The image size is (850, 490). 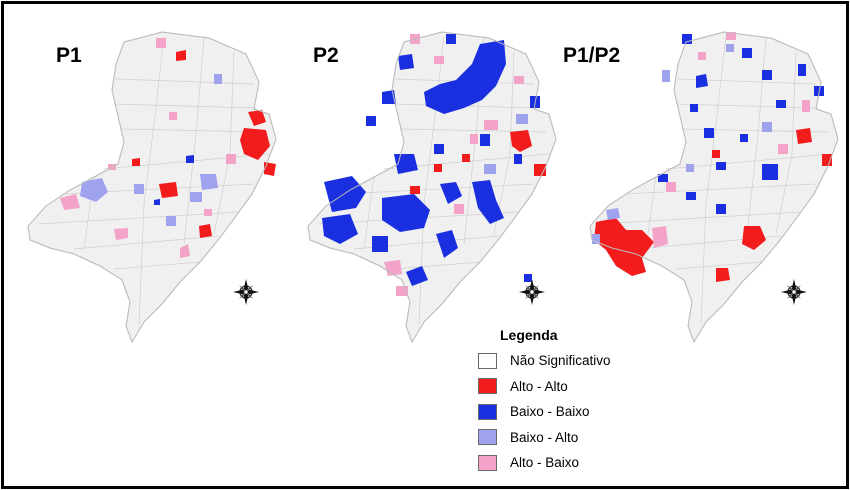 I want to click on map-p1p2-baixo-alto, so click(x=682, y=144).